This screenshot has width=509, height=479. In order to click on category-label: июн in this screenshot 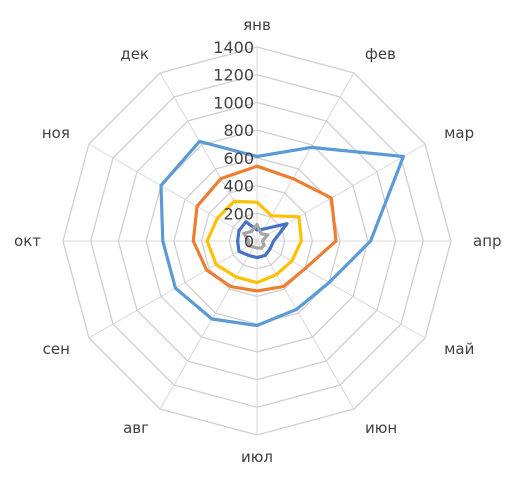, I will do `click(381, 428)`.